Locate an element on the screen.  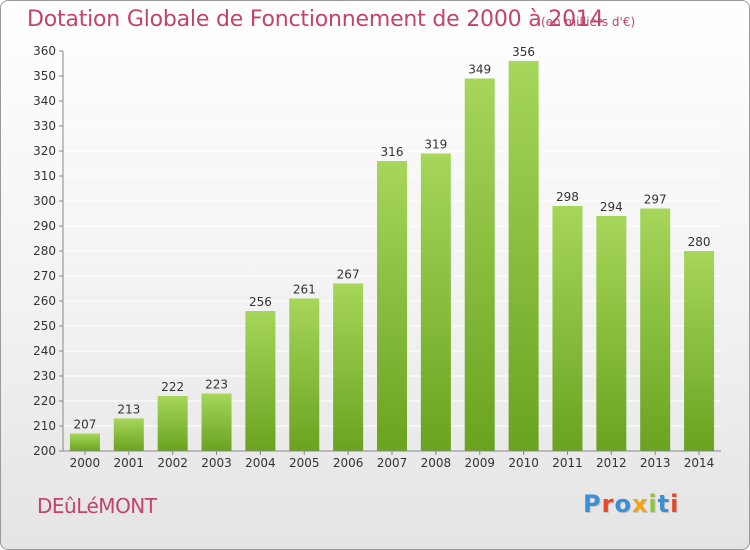
bar-2003 is located at coordinates (216, 422).